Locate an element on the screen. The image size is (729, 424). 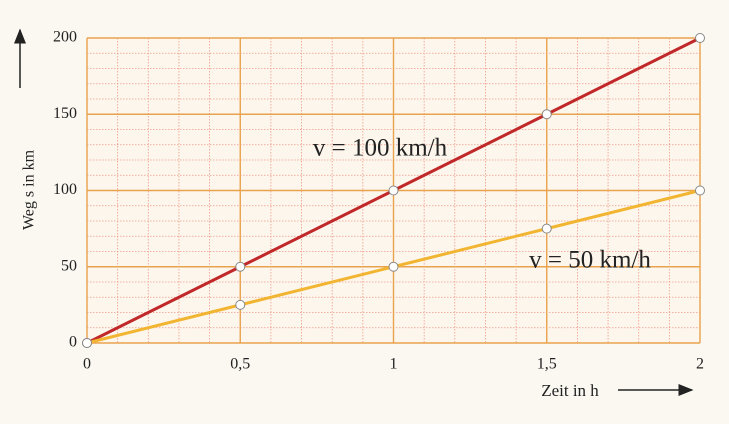
y-tick-label: 200 is located at coordinates (65, 37).